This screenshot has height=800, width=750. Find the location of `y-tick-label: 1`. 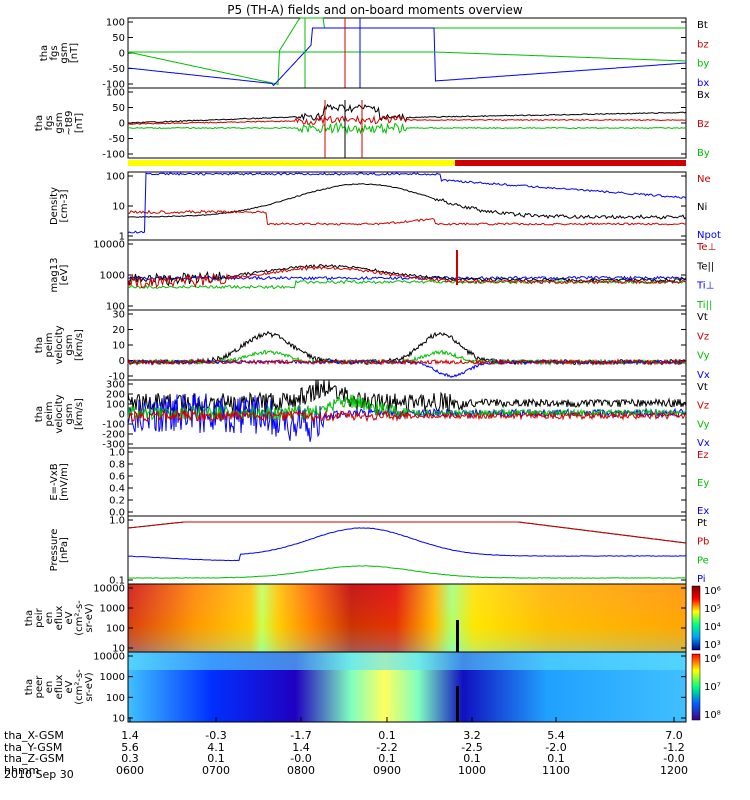

y-tick-label: 1 is located at coordinates (122, 237).